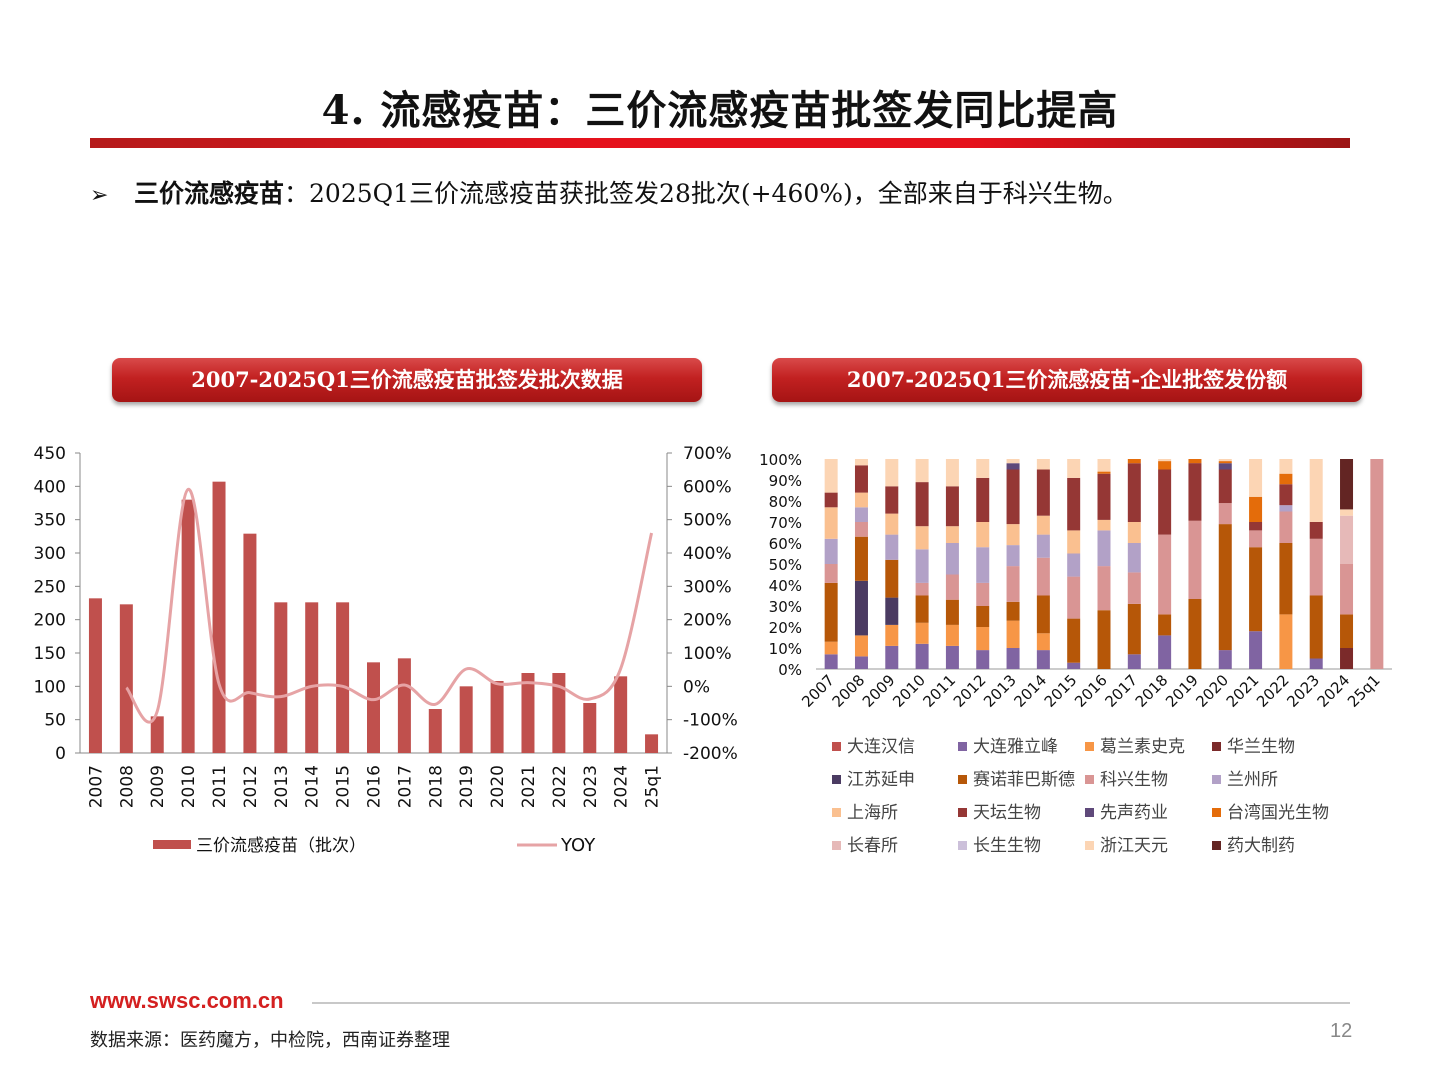 This screenshot has height=1080, width=1440. I want to click on share-tick-label: 60%, so click(785, 544).